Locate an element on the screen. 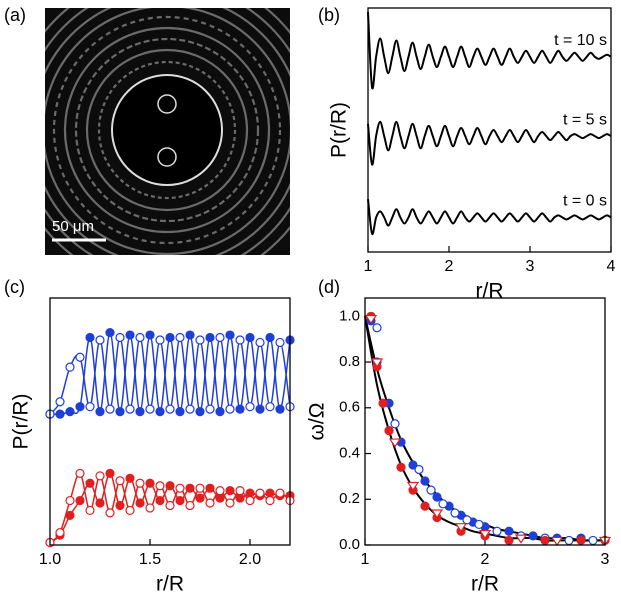  drop is located at coordinates (167, 130).